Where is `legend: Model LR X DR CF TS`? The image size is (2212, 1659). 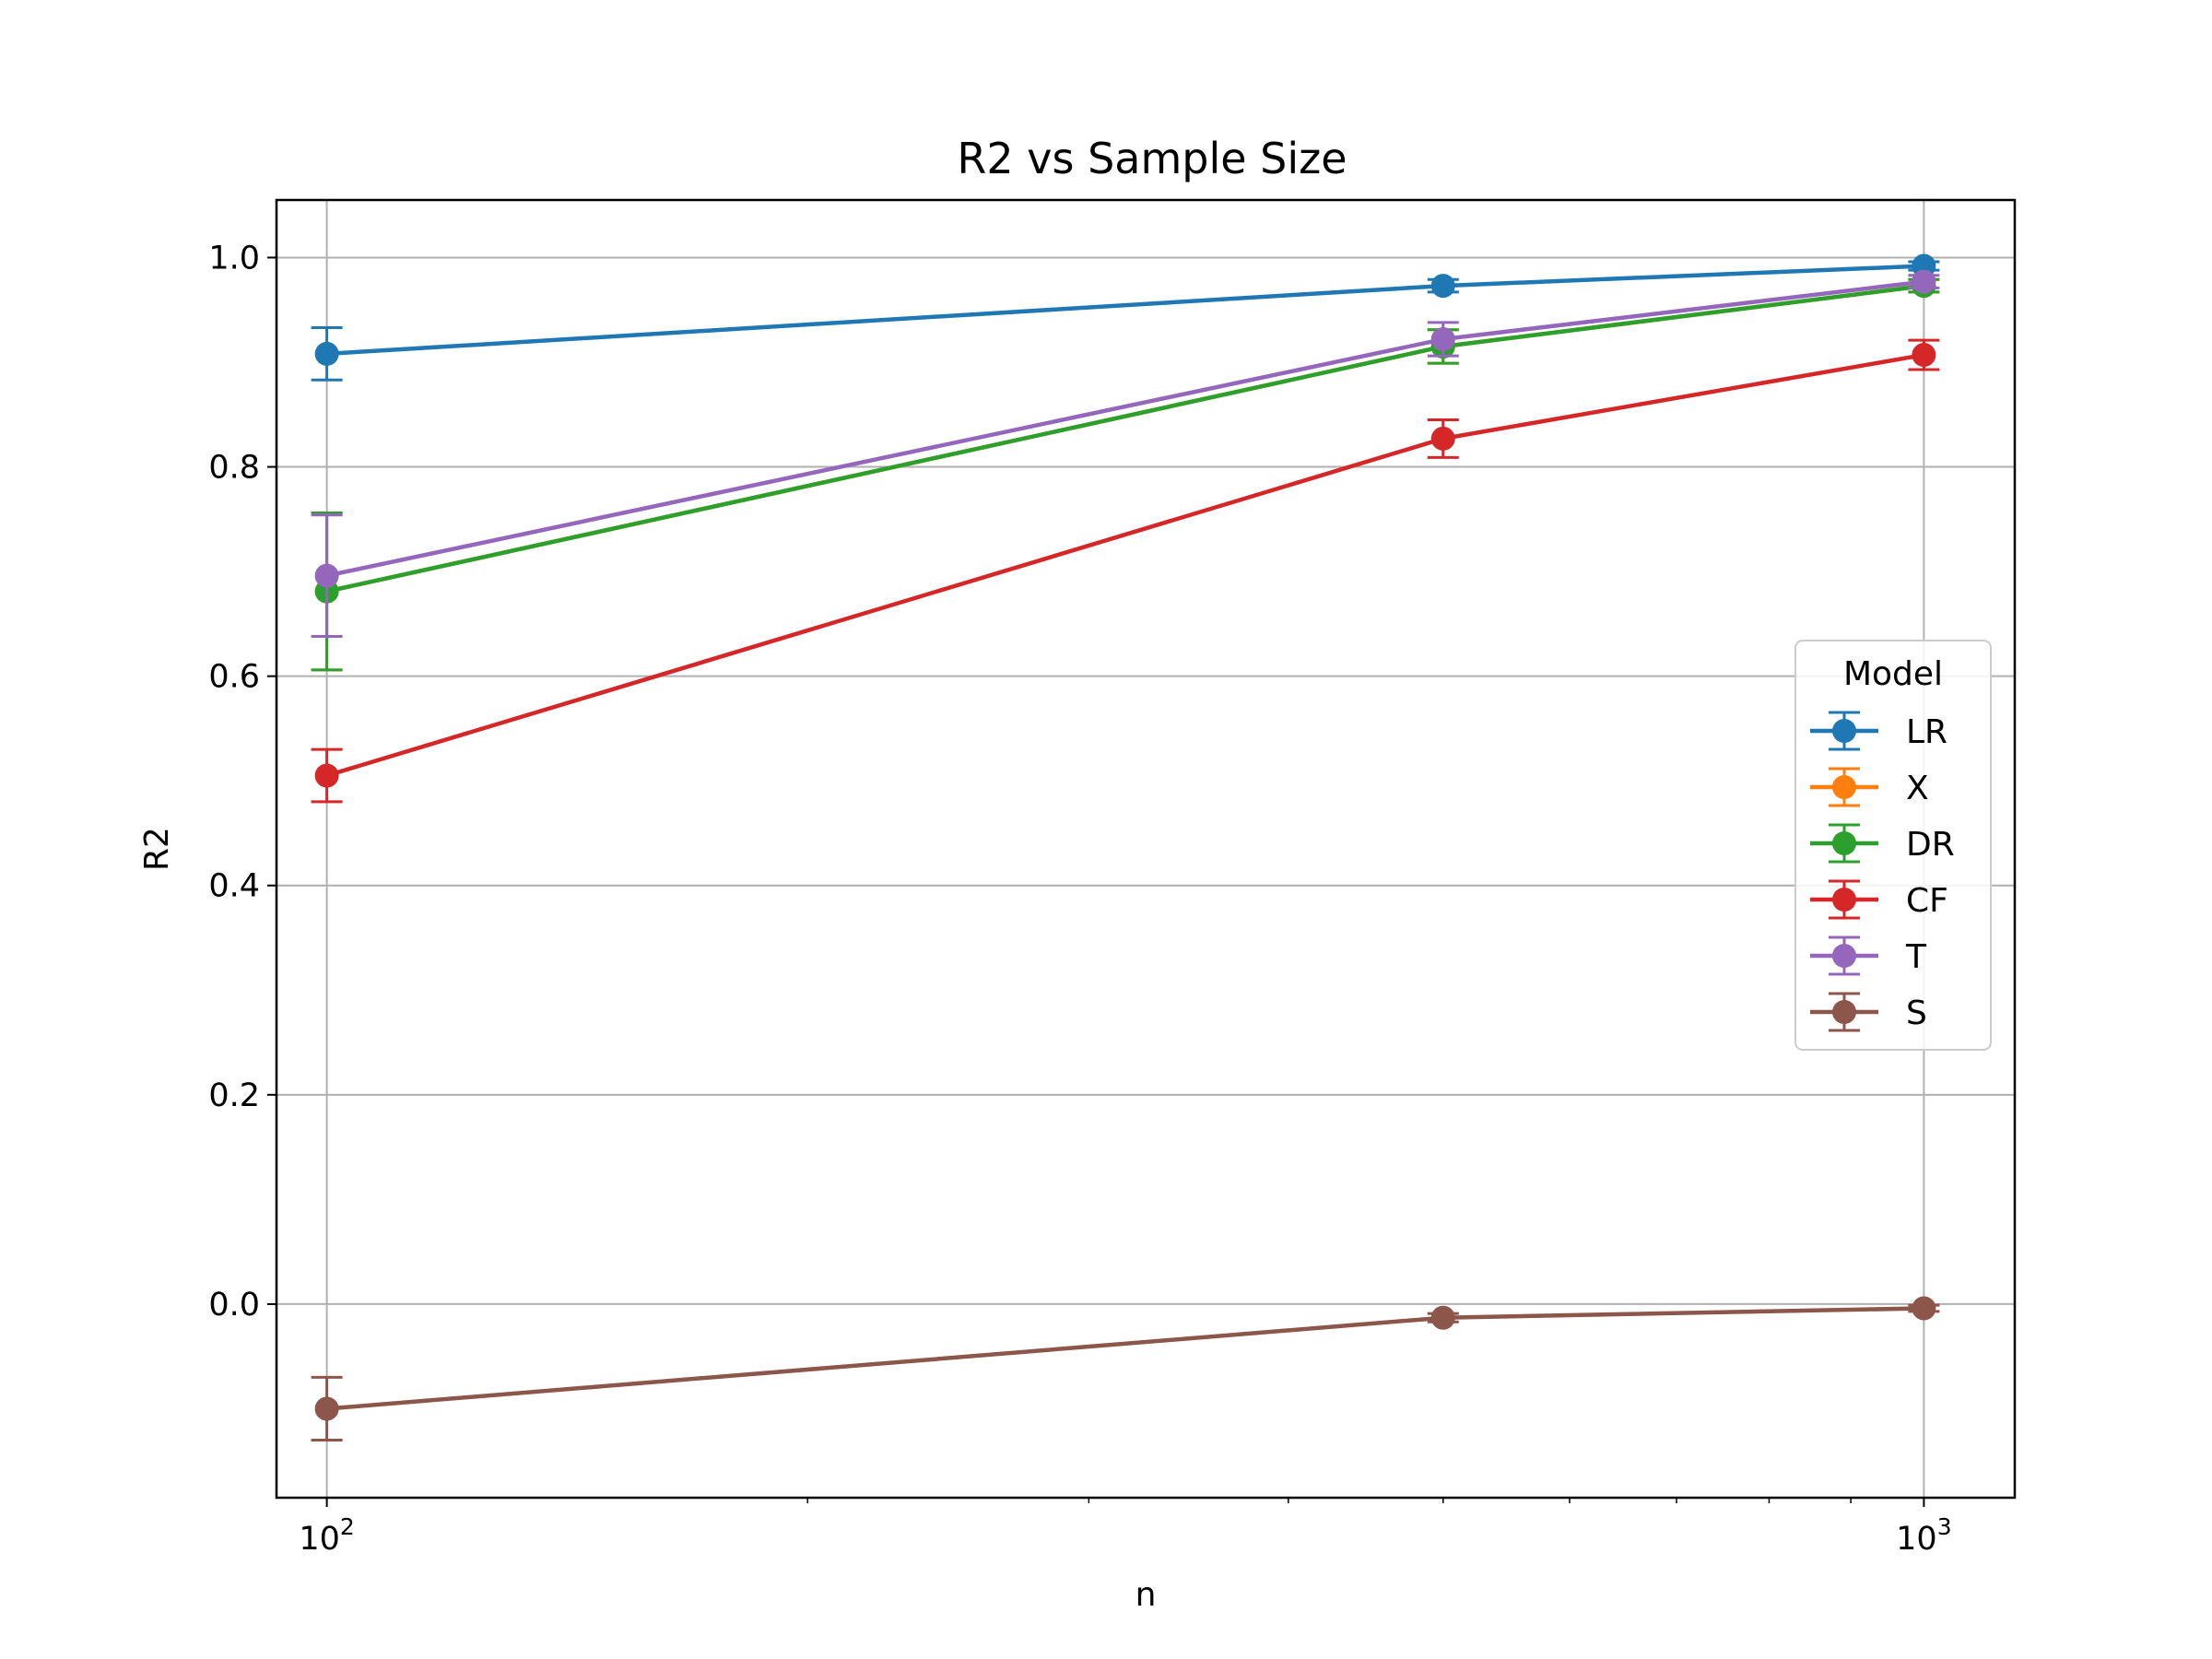 legend: Model LR X DR CF TS is located at coordinates (1893, 845).